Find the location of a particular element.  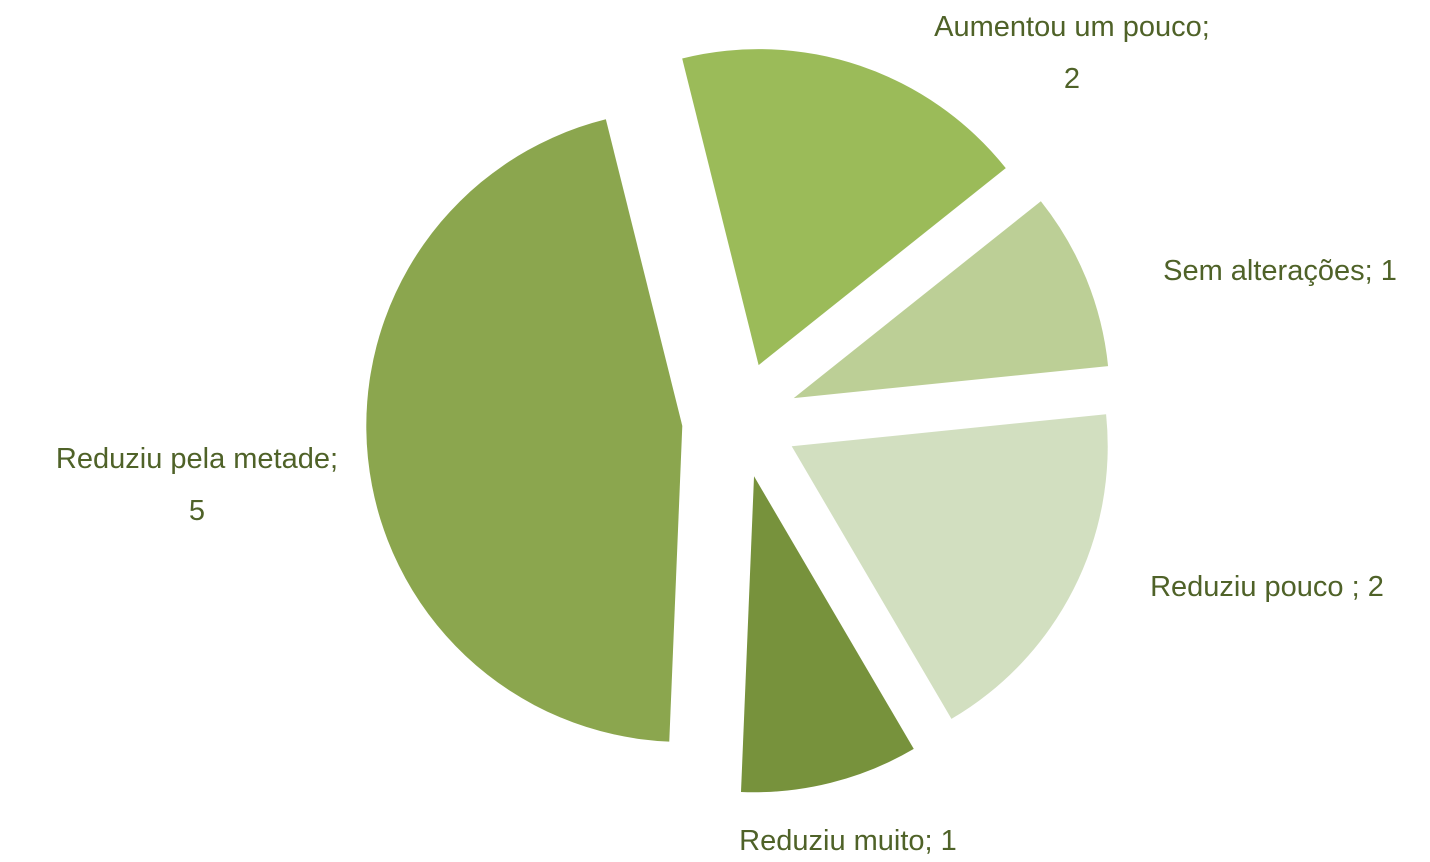

data-label: Sem alterações; 1 is located at coordinates (1280, 271).